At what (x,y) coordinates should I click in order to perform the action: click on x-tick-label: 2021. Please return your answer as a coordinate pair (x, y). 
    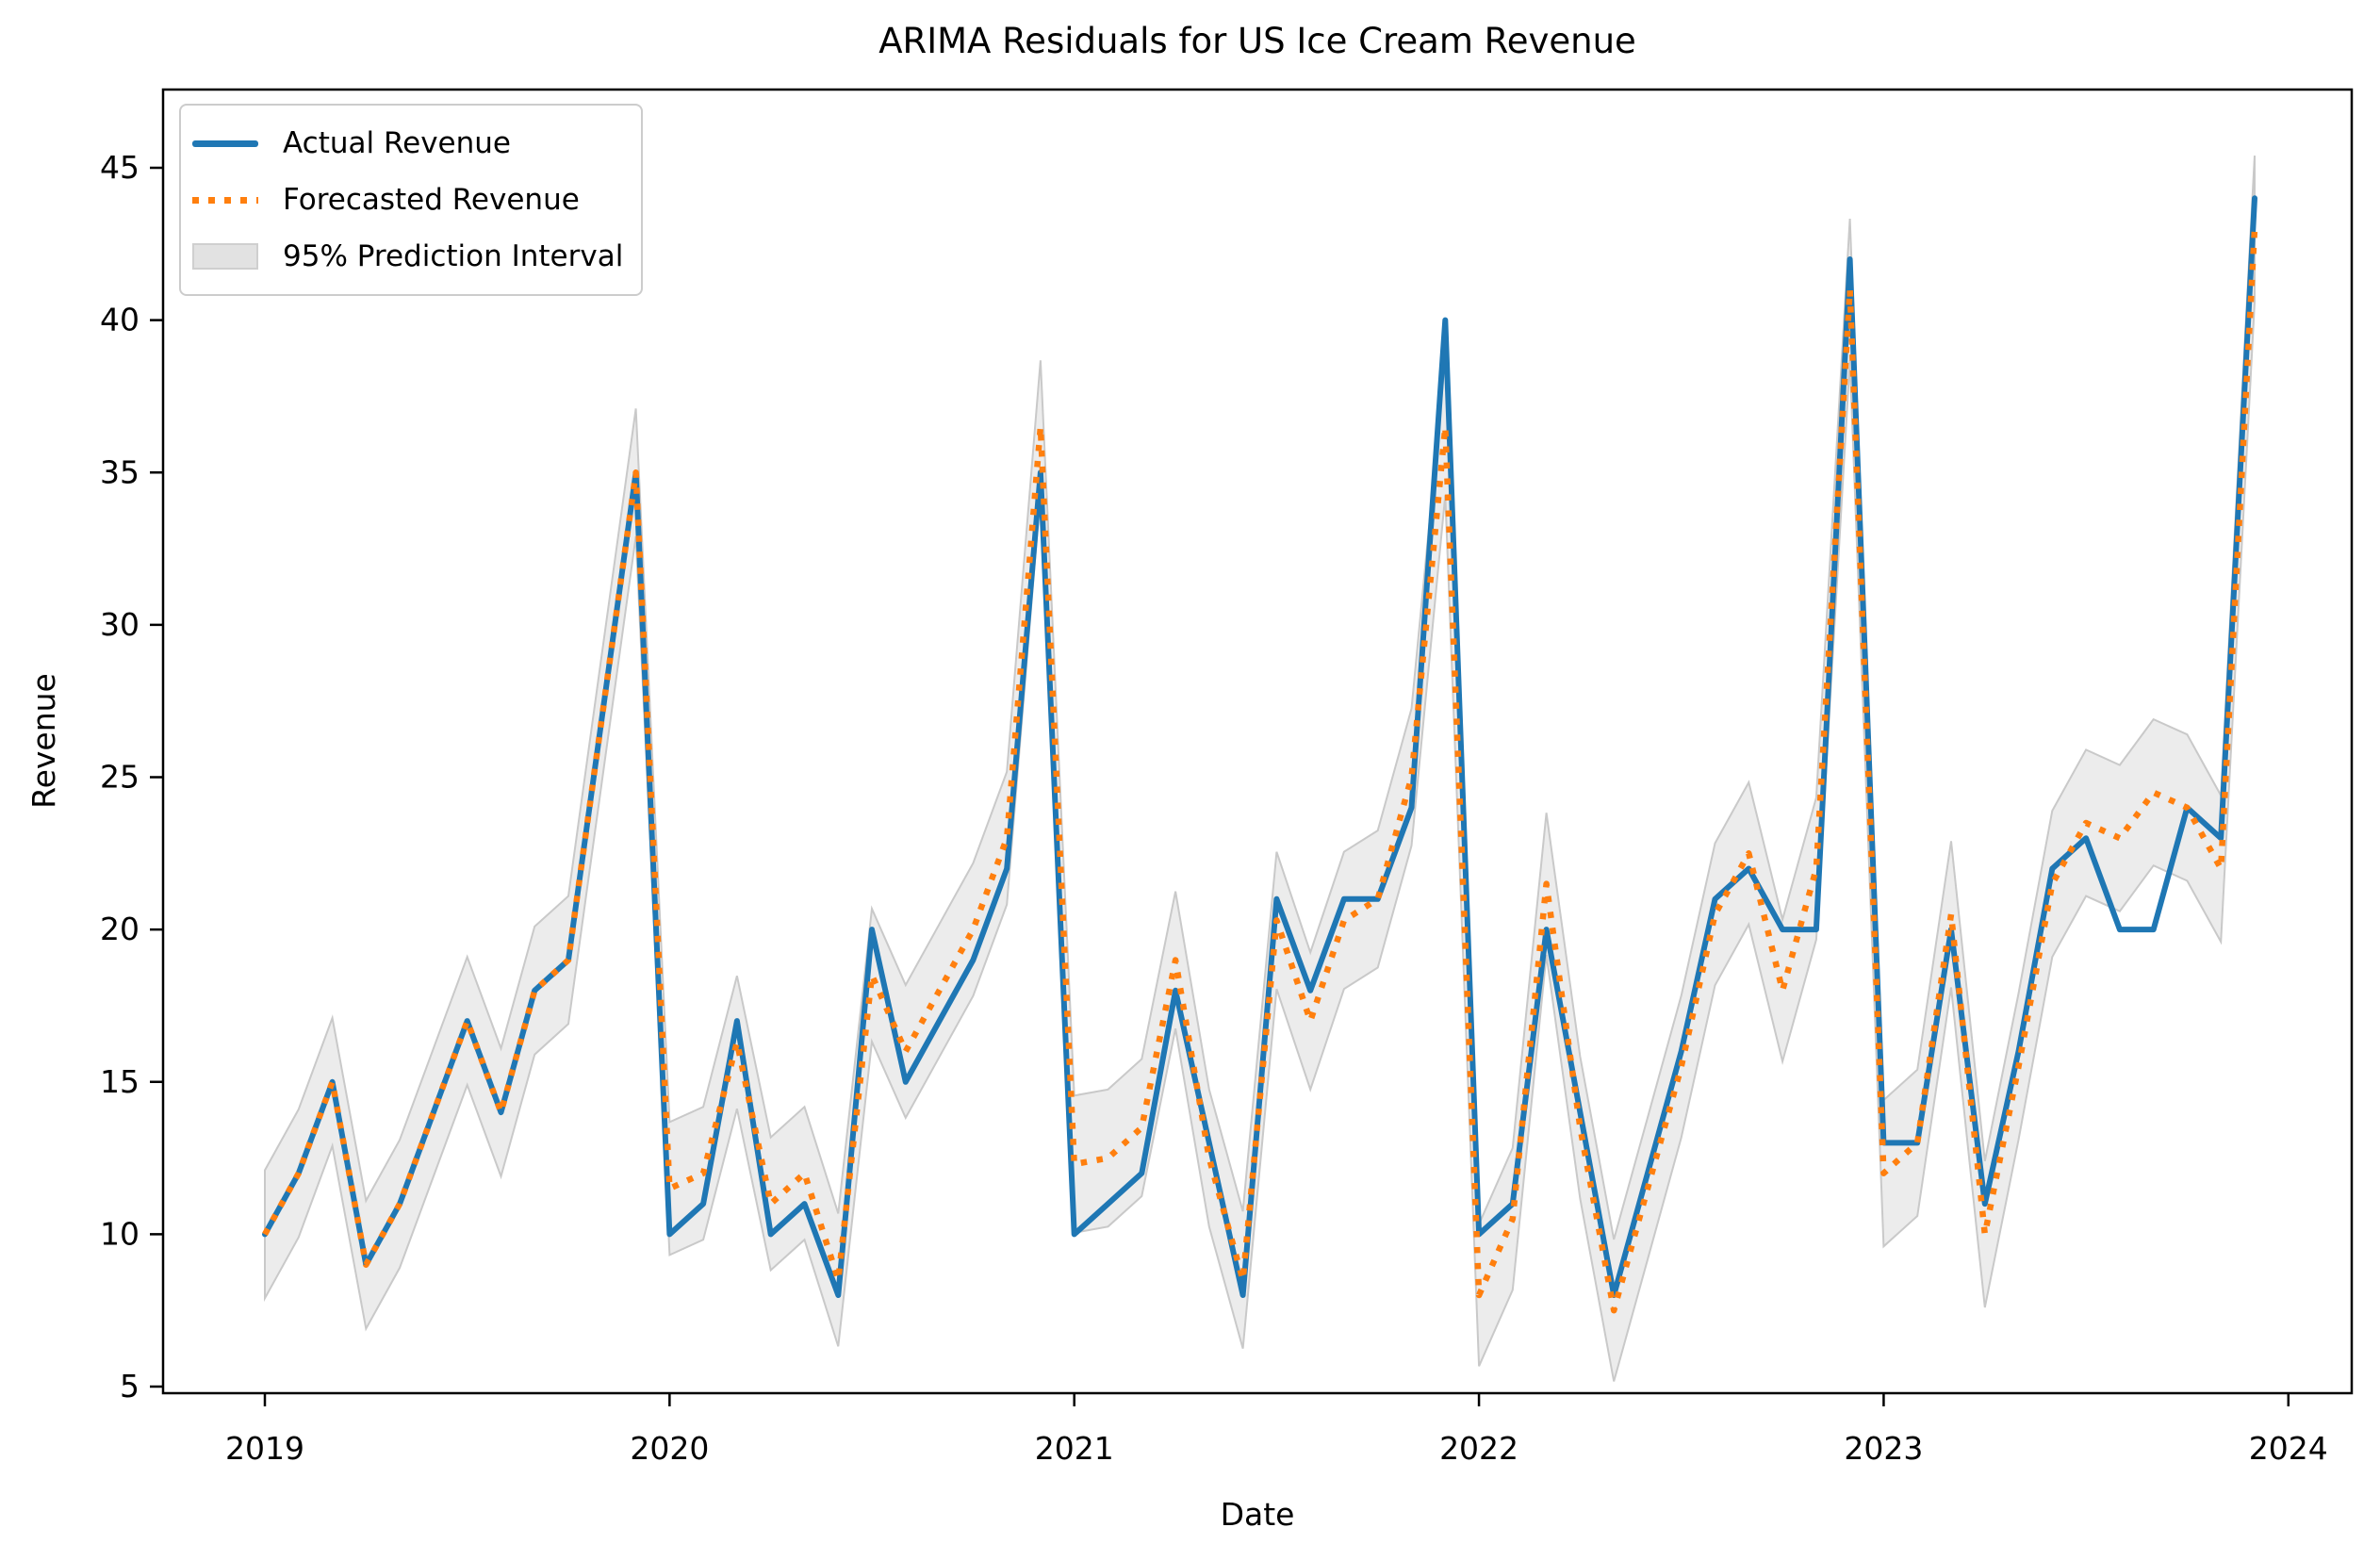
    Looking at the image, I should click on (1074, 1448).